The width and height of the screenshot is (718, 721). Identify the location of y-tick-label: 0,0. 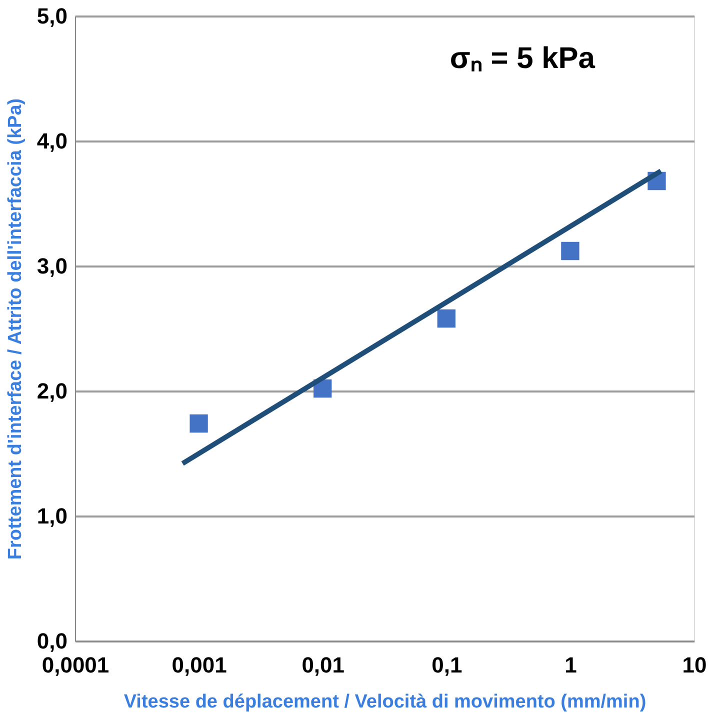
(52, 641).